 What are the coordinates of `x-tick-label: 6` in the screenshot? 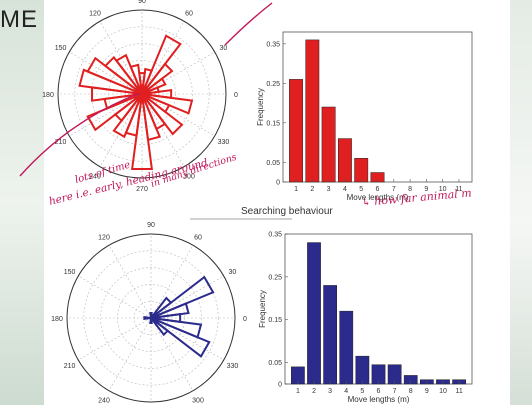 It's located at (378, 189).